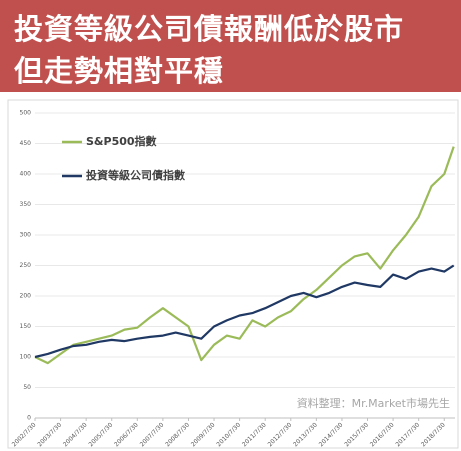  Describe the element at coordinates (203, 434) in the screenshot. I see `x-tick-label: 2009/7/30` at that location.